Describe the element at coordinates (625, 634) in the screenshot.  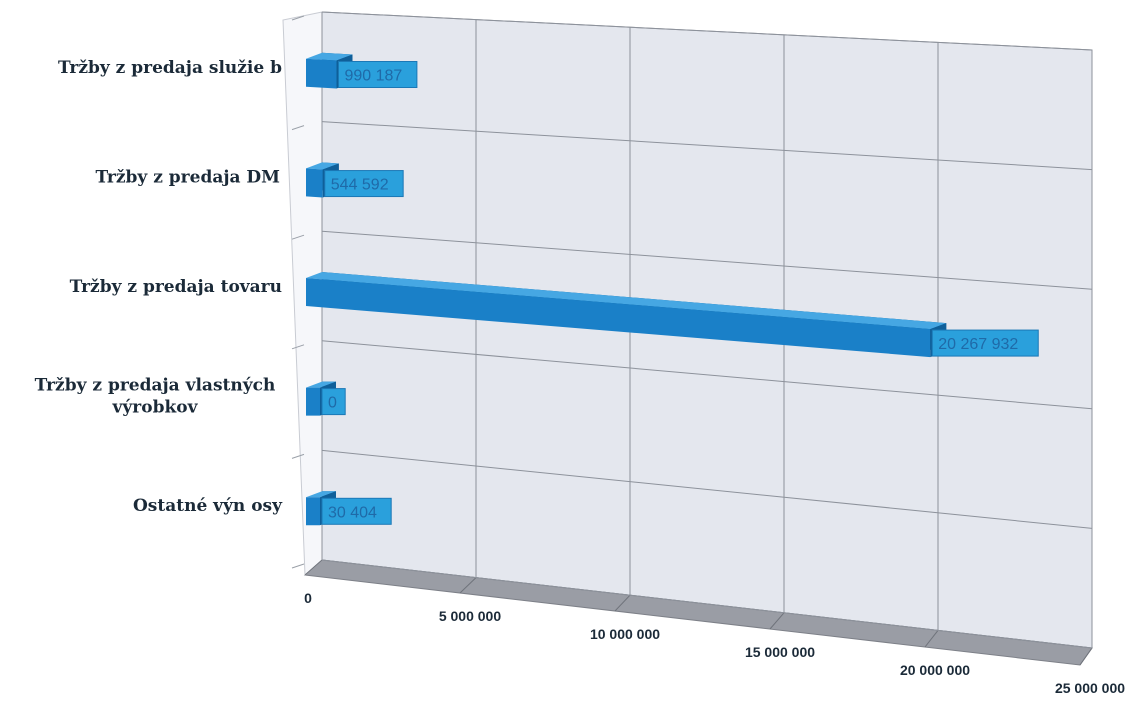
I see `x-tick-label: 10 000 000` at that location.